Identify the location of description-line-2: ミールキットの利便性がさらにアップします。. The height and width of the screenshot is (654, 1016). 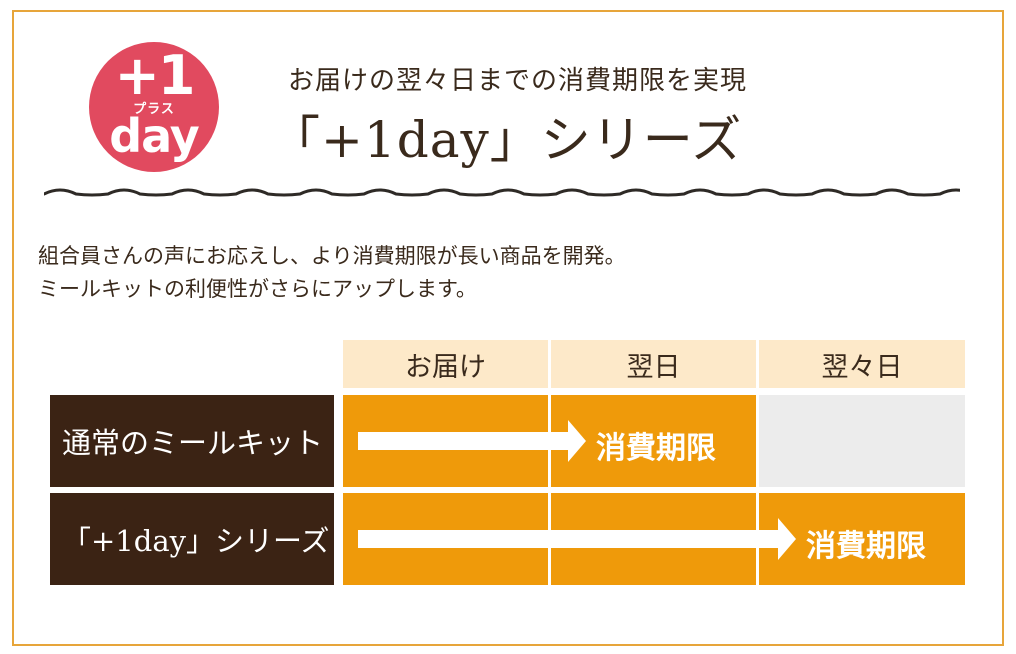
(257, 289).